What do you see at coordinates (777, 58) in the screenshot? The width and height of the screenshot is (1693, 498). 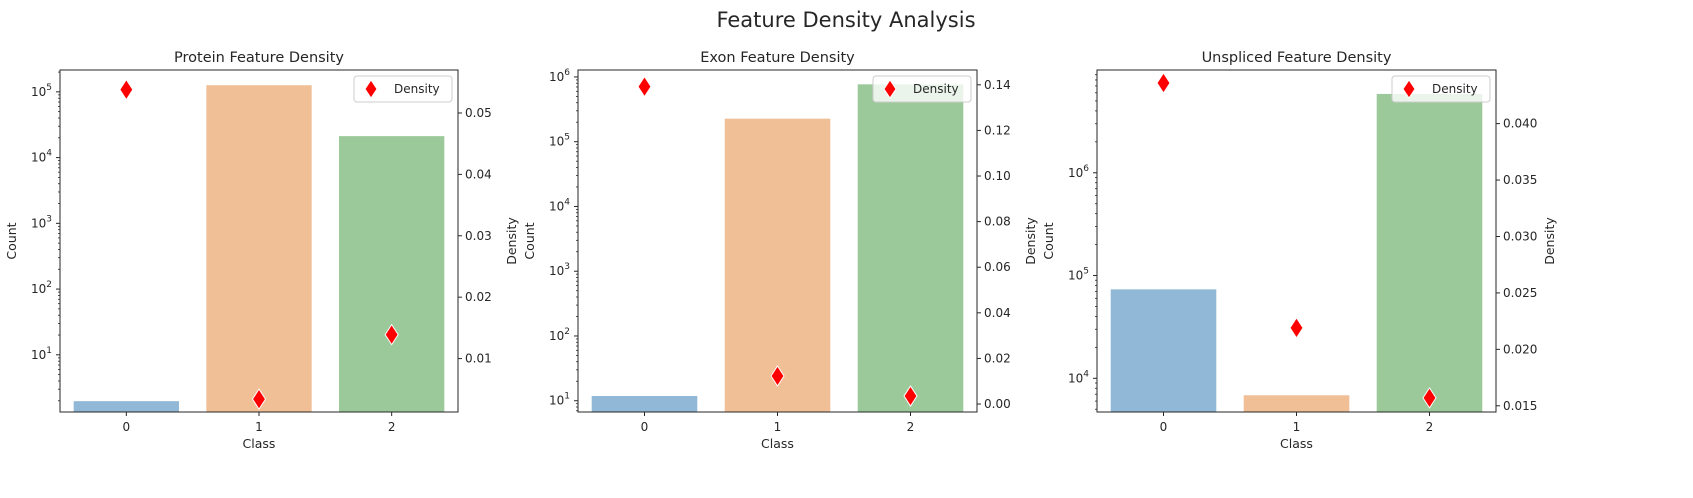 I see `panel-title: Exon Feature Density` at bounding box center [777, 58].